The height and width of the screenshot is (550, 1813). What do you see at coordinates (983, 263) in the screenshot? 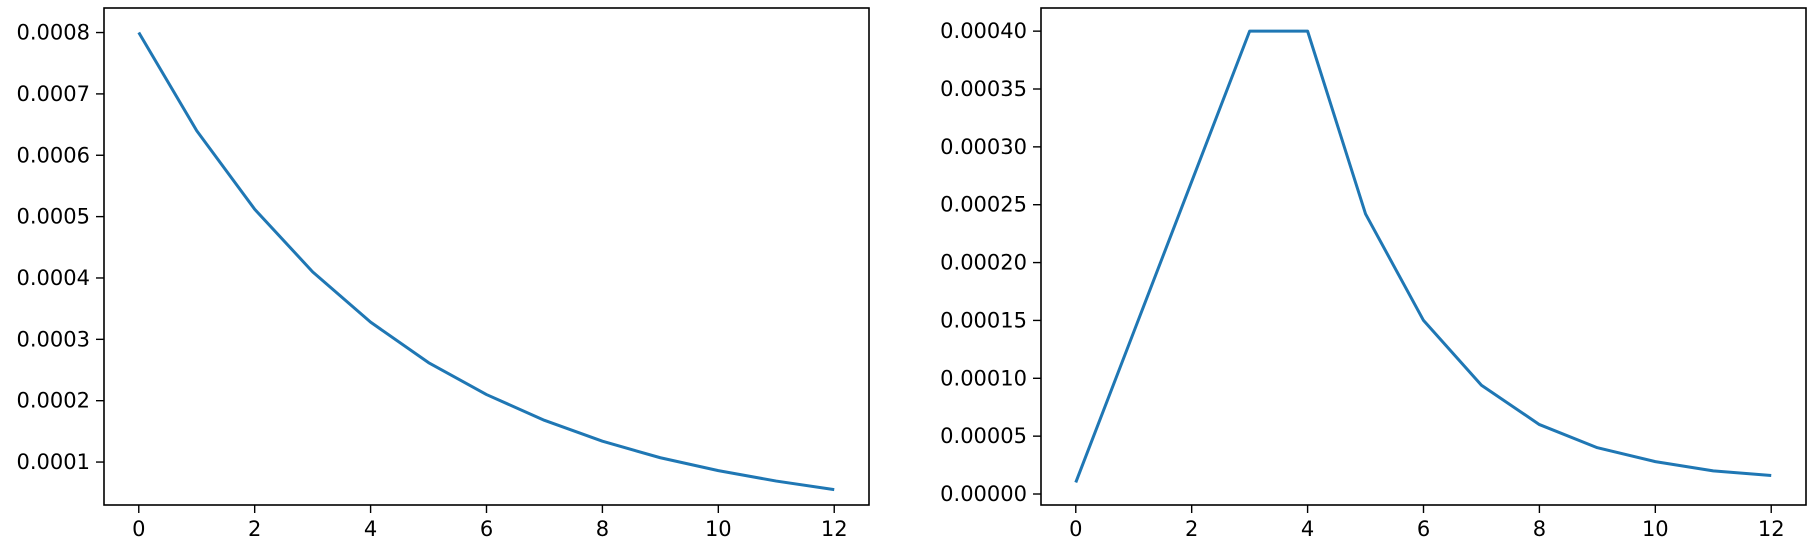
I see `y-tick-label: 0.00020` at bounding box center [983, 263].